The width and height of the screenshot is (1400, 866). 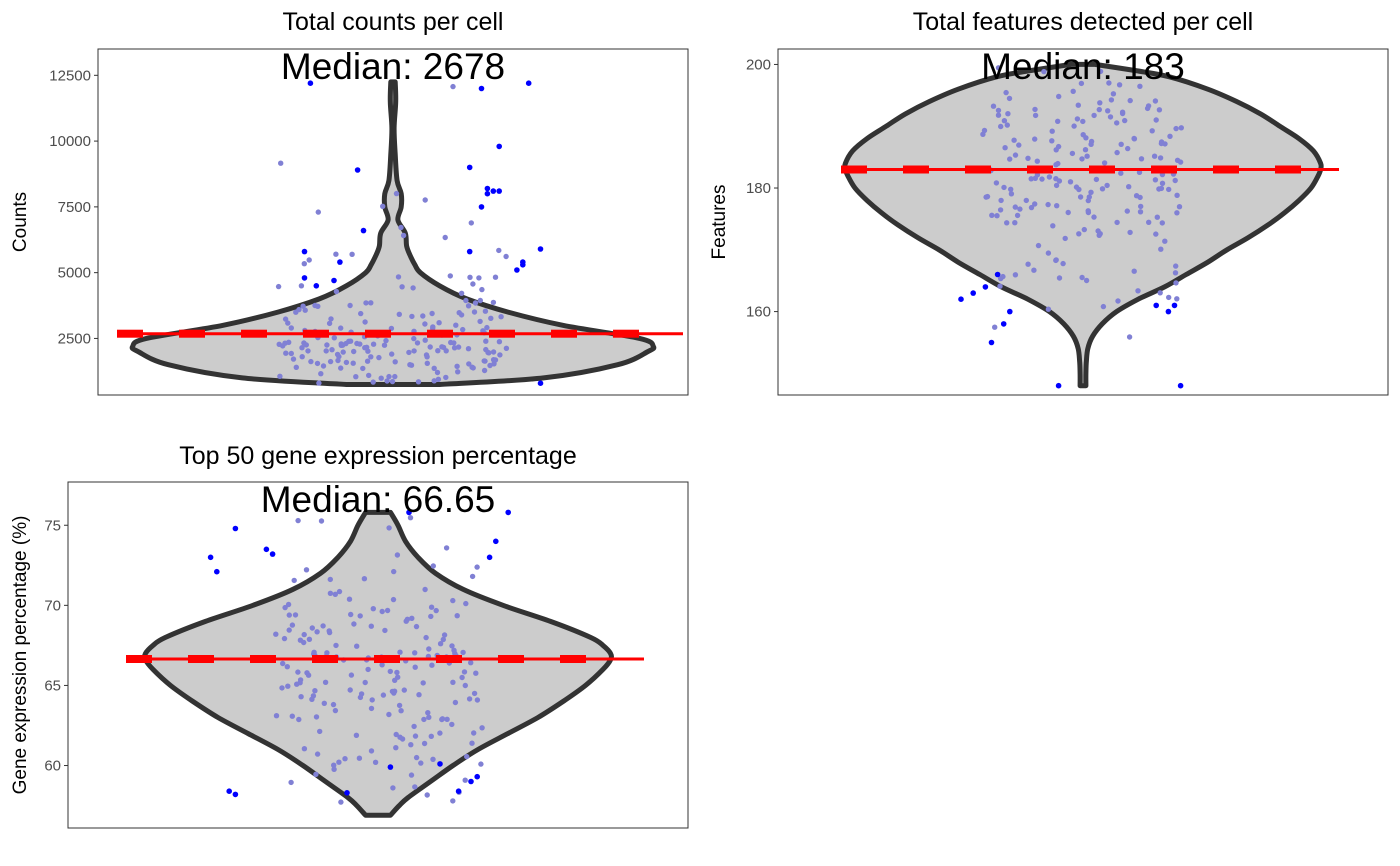 I want to click on y-tick-label: 10000, so click(x=70, y=141).